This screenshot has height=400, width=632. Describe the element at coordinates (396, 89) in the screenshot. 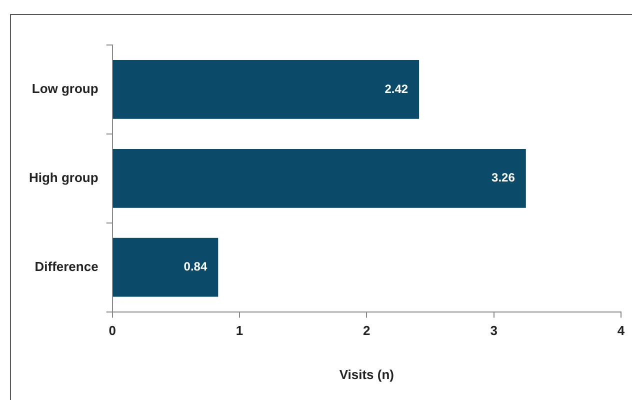

I see `data-label: 2.42` at that location.